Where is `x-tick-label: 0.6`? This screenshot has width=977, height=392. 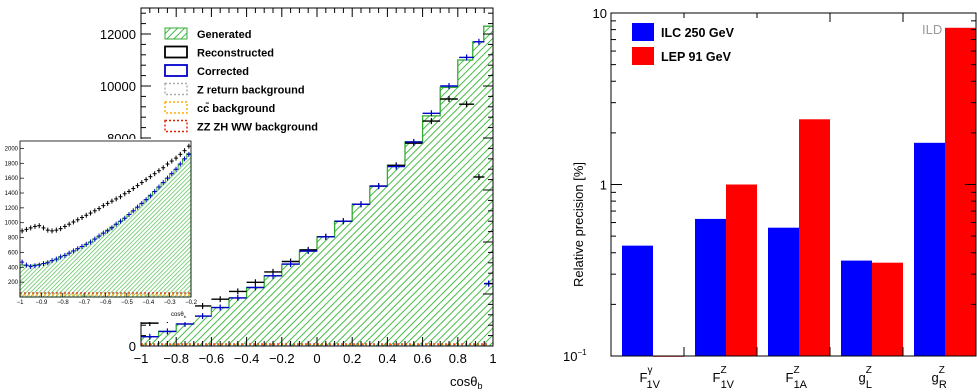 x-tick-label: 0.6 is located at coordinates (423, 358).